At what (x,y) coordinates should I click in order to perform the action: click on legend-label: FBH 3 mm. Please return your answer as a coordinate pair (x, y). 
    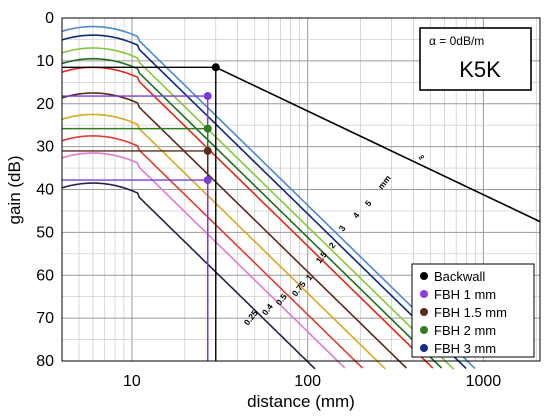
    Looking at the image, I should click on (465, 348).